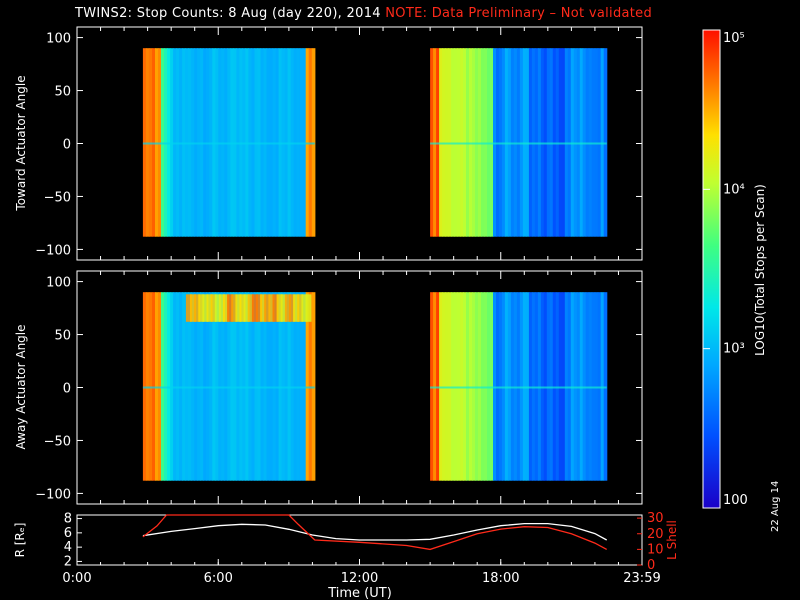 This screenshot has height=600, width=800. I want to click on orbit-right-ylabel: L Shell, so click(672, 540).